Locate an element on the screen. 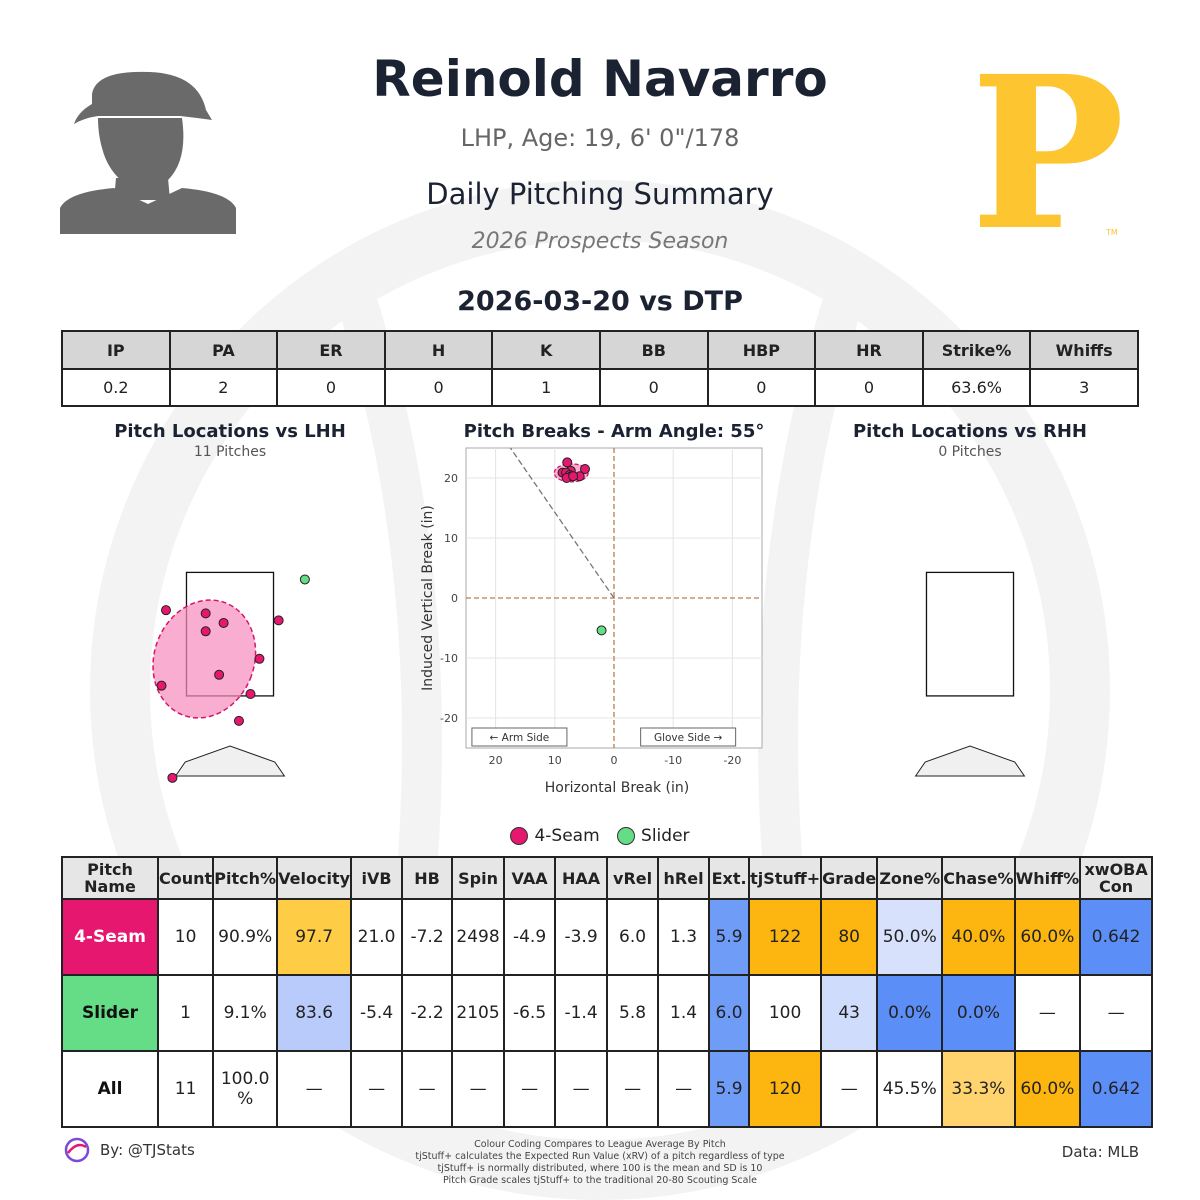  x-tick-label: 0 is located at coordinates (614, 760).